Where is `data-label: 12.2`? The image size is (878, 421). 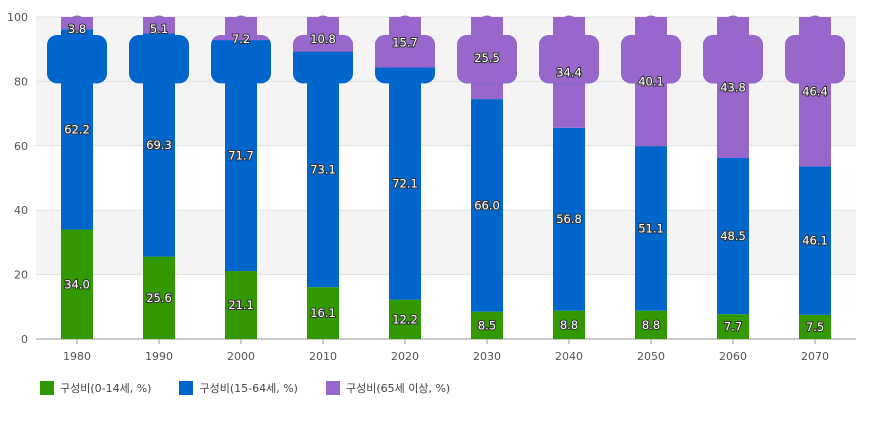 data-label: 12.2 is located at coordinates (405, 319).